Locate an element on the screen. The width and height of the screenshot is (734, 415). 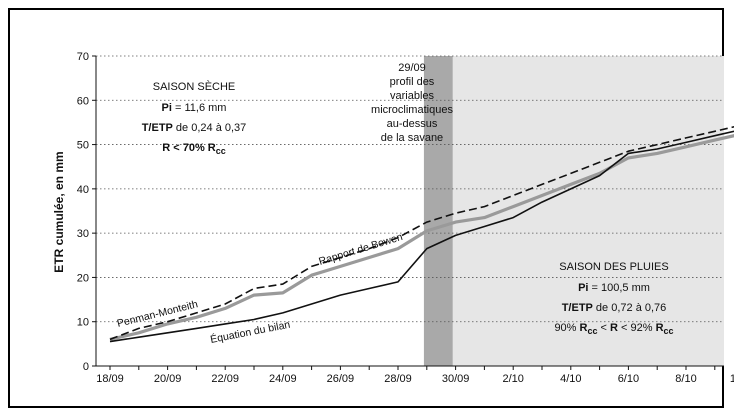
y-tick-label: 0 is located at coordinates (86, 367).